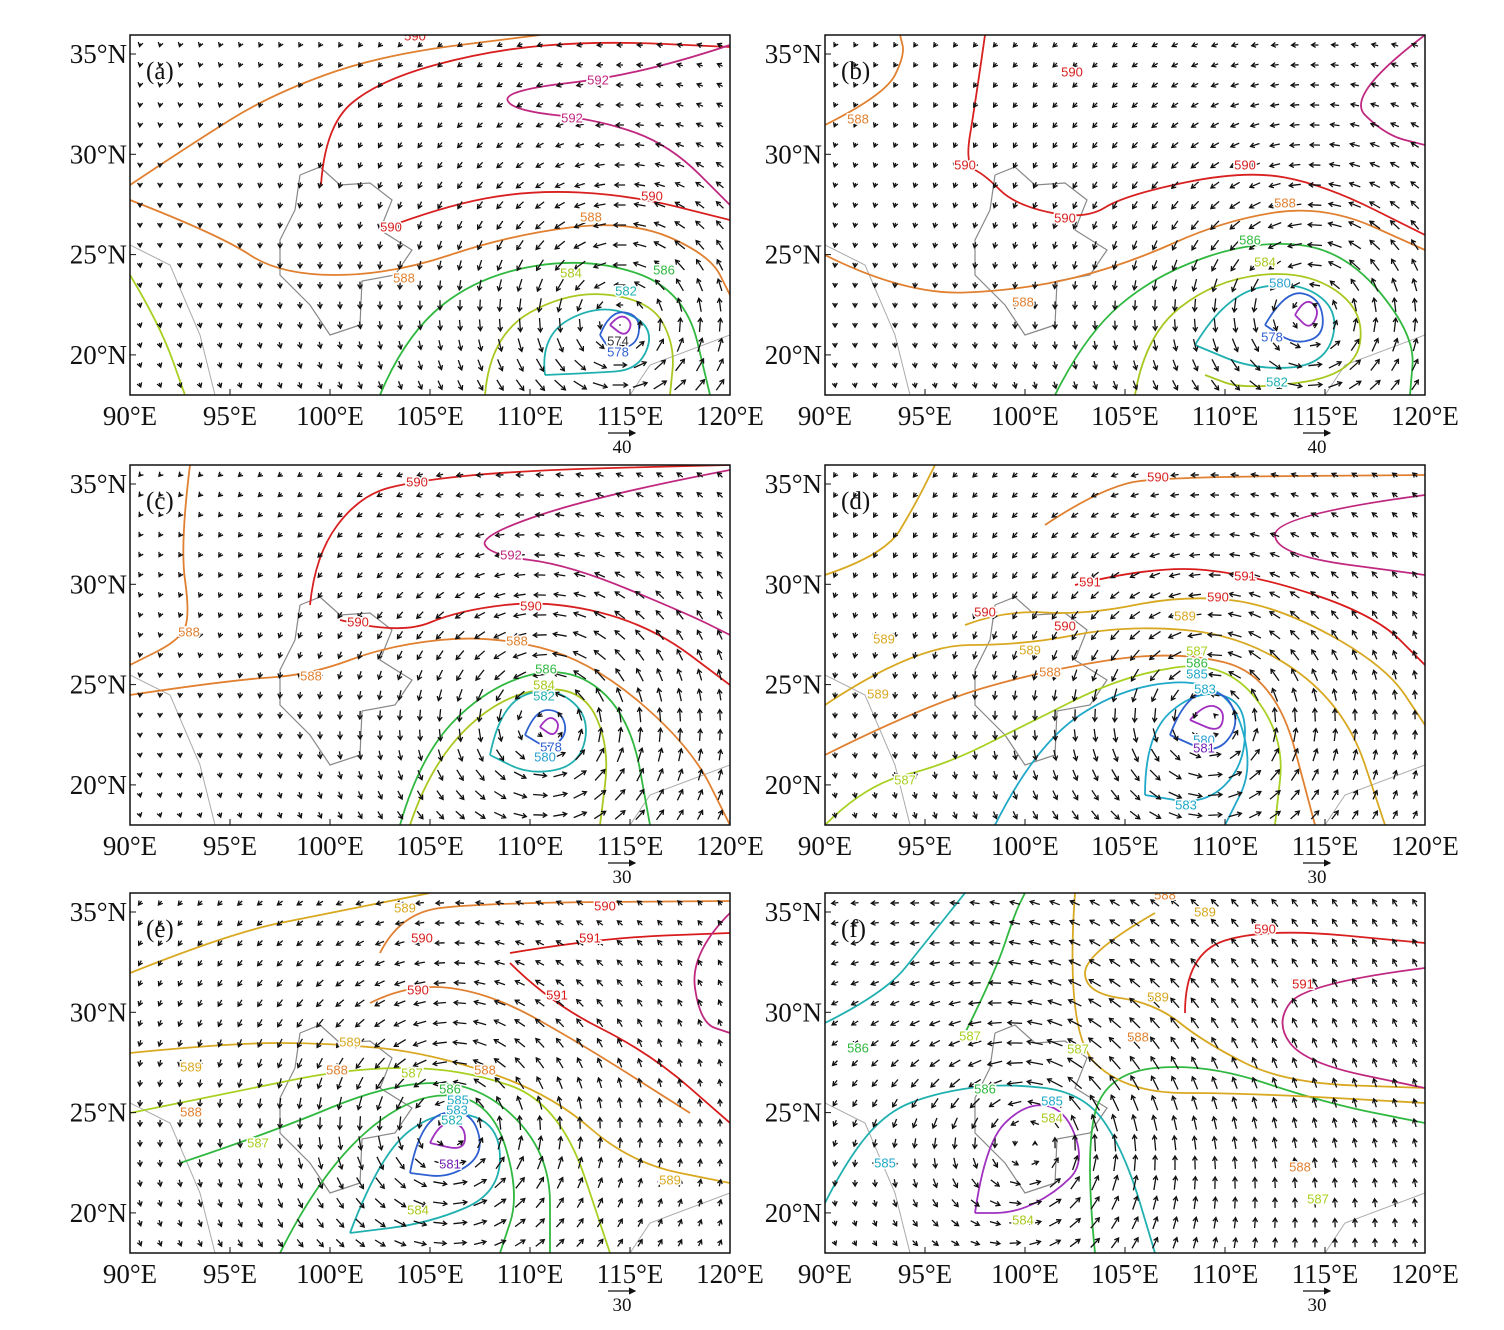 This screenshot has height=1330, width=1504. I want to click on map-area: 590 588 590 590 590 588 586 588 584 580 582 578, so click(1125, 215).